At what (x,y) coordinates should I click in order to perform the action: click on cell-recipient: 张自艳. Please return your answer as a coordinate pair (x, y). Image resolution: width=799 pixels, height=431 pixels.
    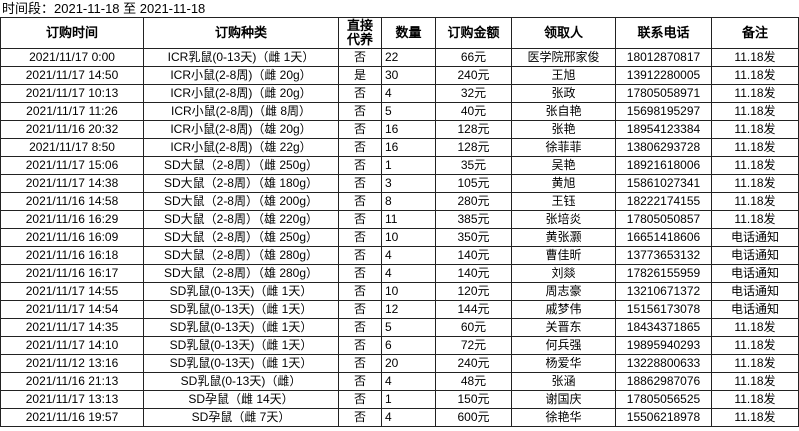
    Looking at the image, I should click on (563, 111).